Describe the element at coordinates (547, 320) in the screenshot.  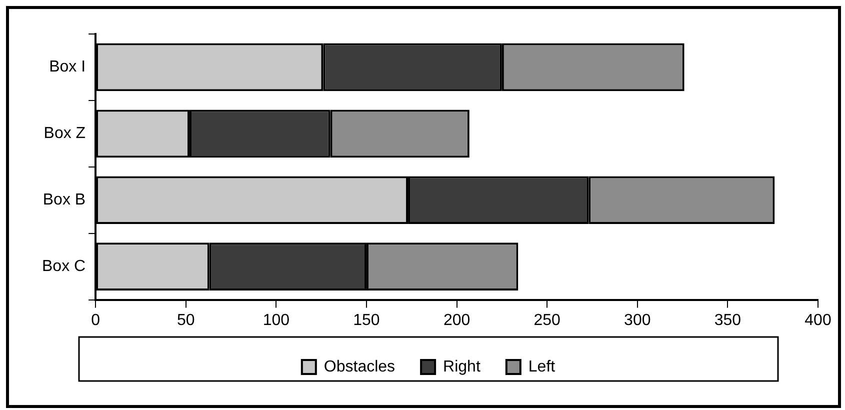
I see `x-tick-label: 250` at that location.